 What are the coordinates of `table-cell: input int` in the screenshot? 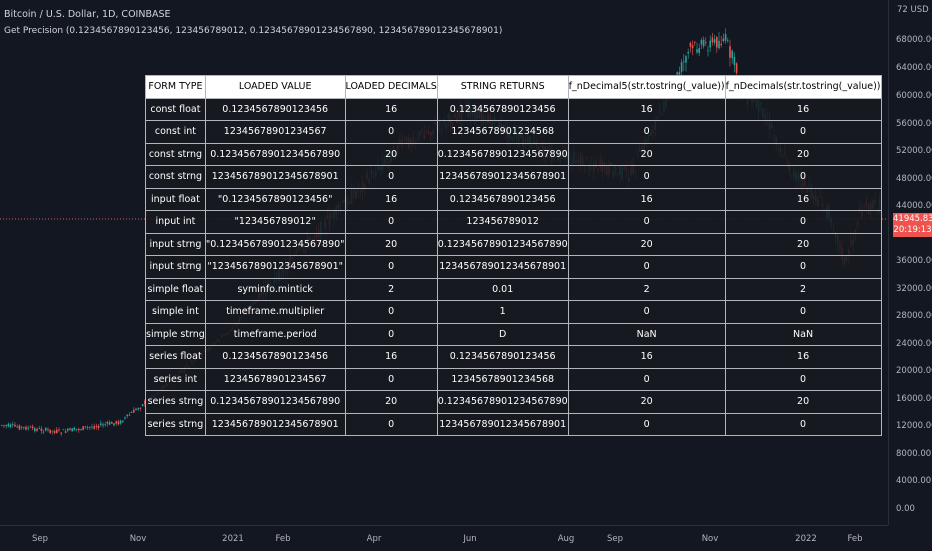 It's located at (175, 222).